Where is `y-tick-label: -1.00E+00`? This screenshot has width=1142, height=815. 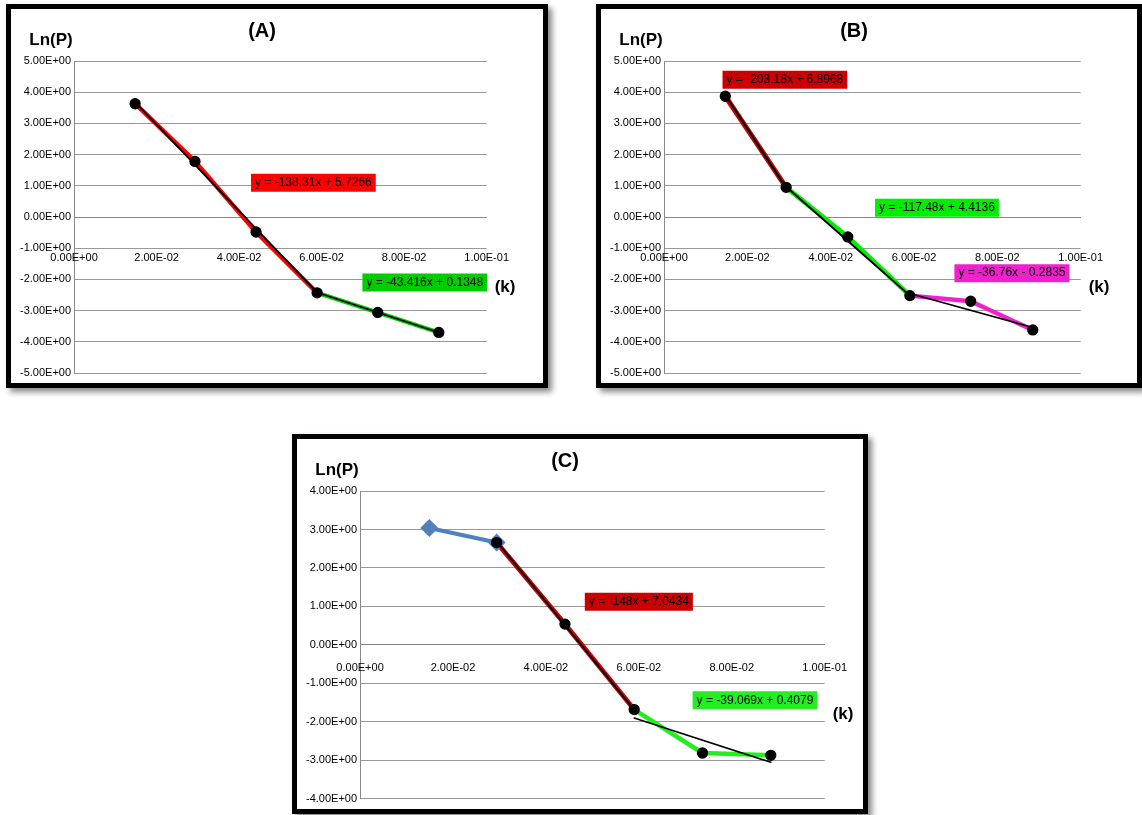 y-tick-label: -1.00E+00 is located at coordinates (331, 682).